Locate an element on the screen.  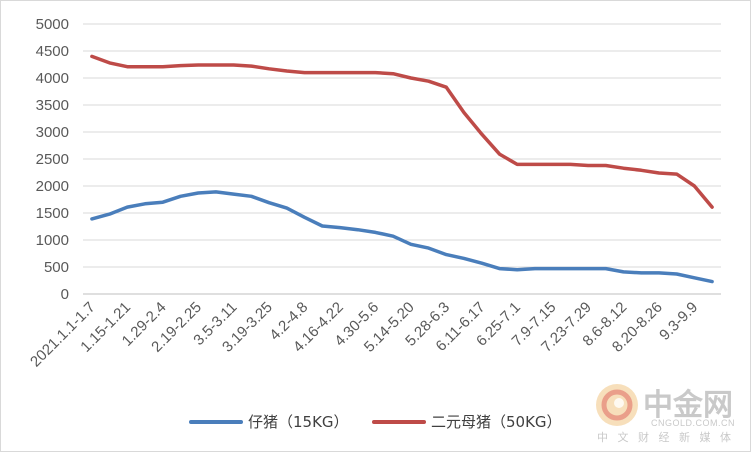
y-tick-label: 3500 is located at coordinates (52, 105).